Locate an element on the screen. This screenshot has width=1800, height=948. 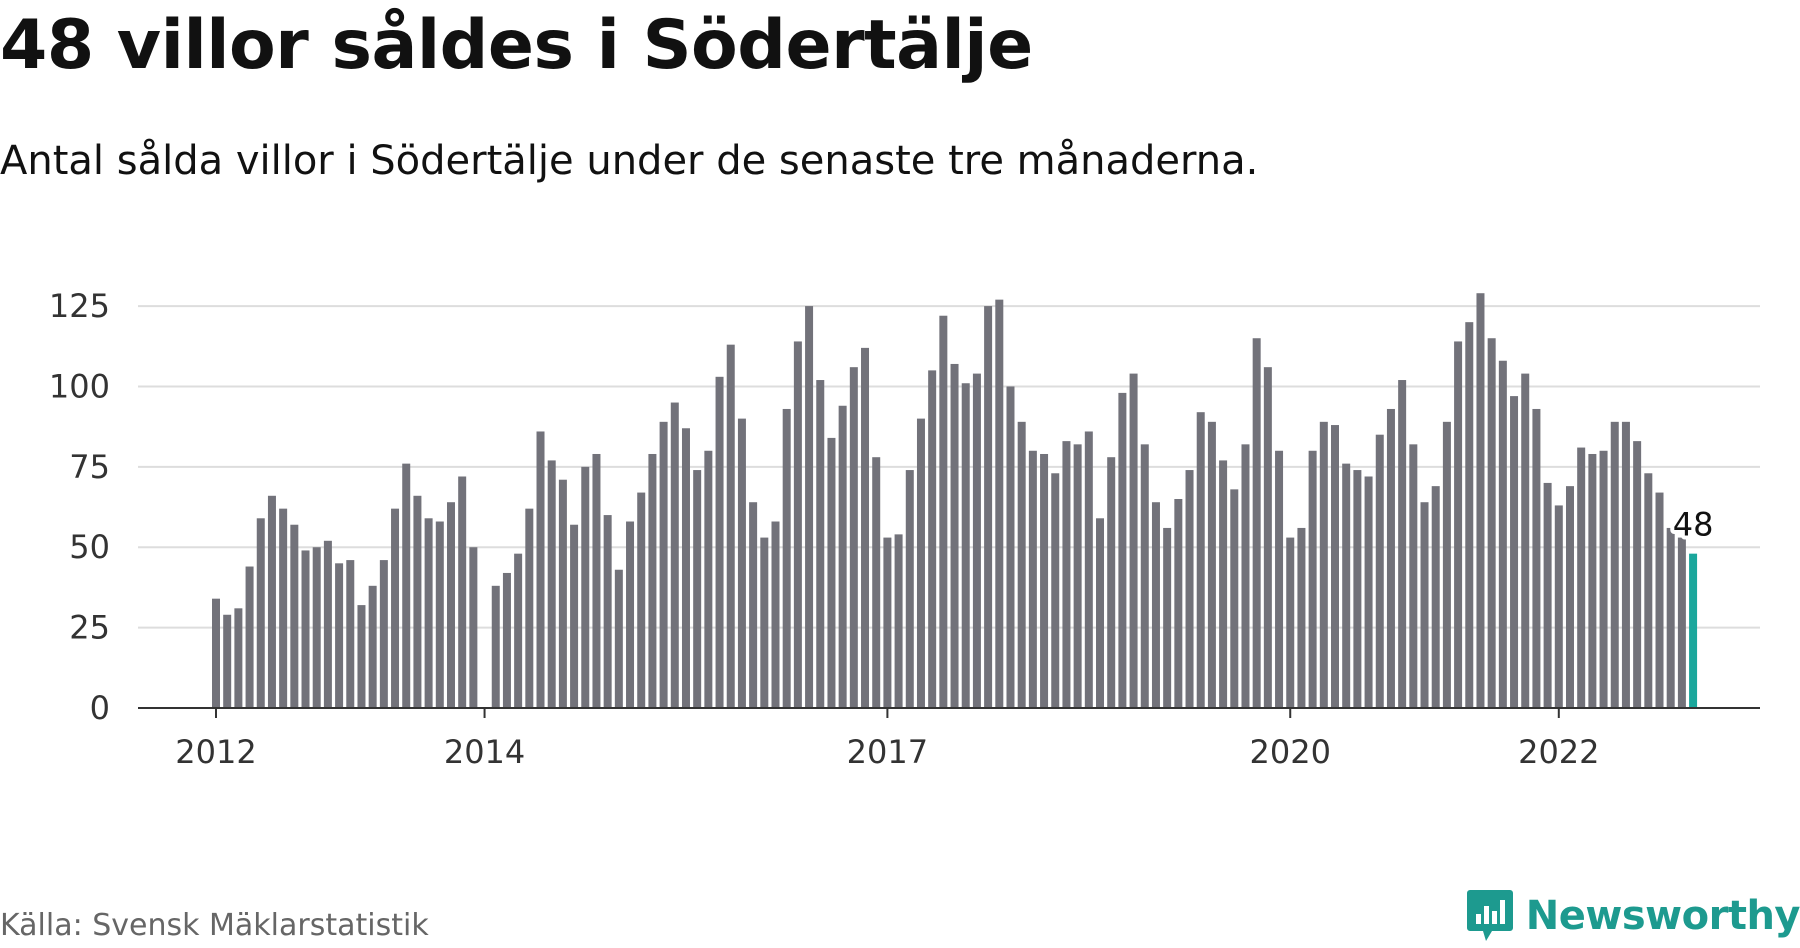
source-note: Källa: Svensk Mäklarstatistik is located at coordinates (214, 925).